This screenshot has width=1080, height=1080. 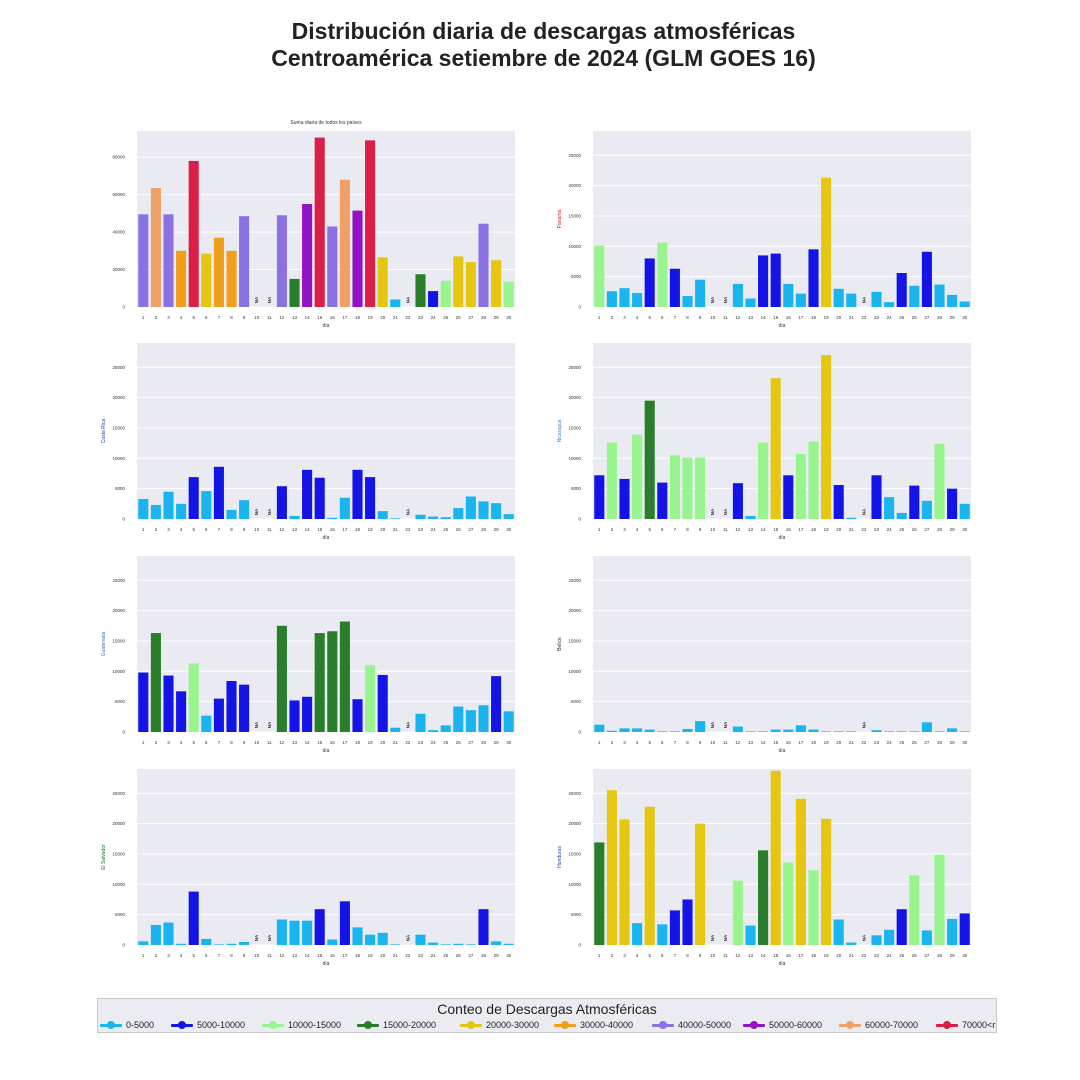 I want to click on x-tick-label: 18, so click(x=358, y=955).